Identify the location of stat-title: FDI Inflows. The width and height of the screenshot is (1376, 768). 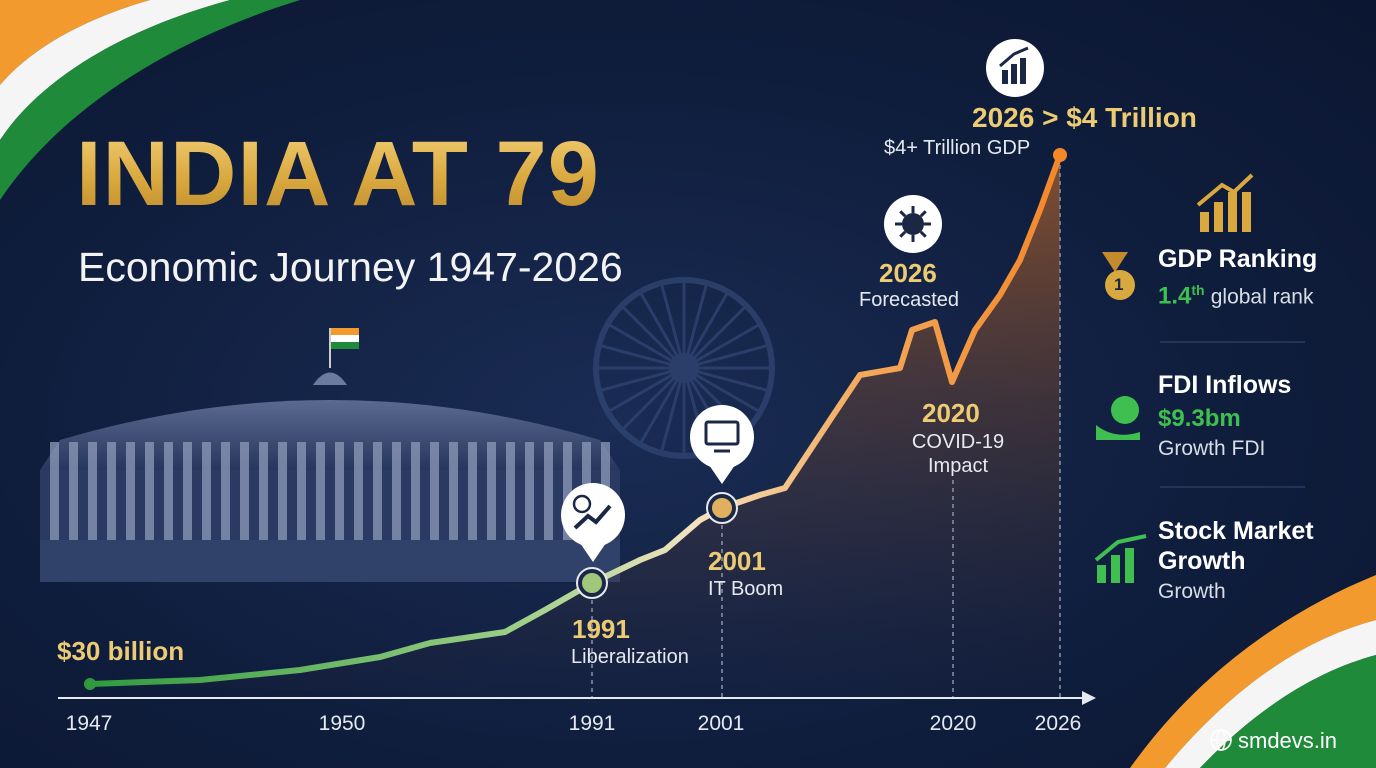
(1225, 385).